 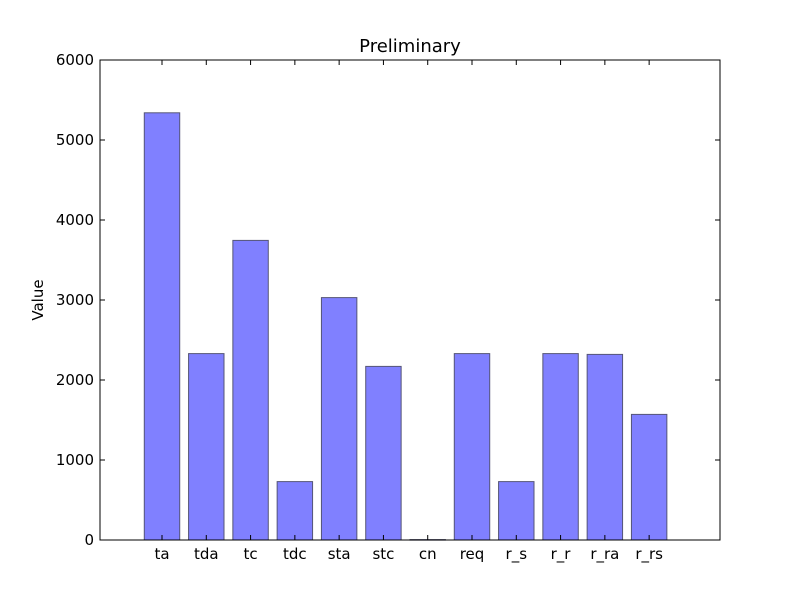 What do you see at coordinates (428, 554) in the screenshot?
I see `x-tick-label: cn` at bounding box center [428, 554].